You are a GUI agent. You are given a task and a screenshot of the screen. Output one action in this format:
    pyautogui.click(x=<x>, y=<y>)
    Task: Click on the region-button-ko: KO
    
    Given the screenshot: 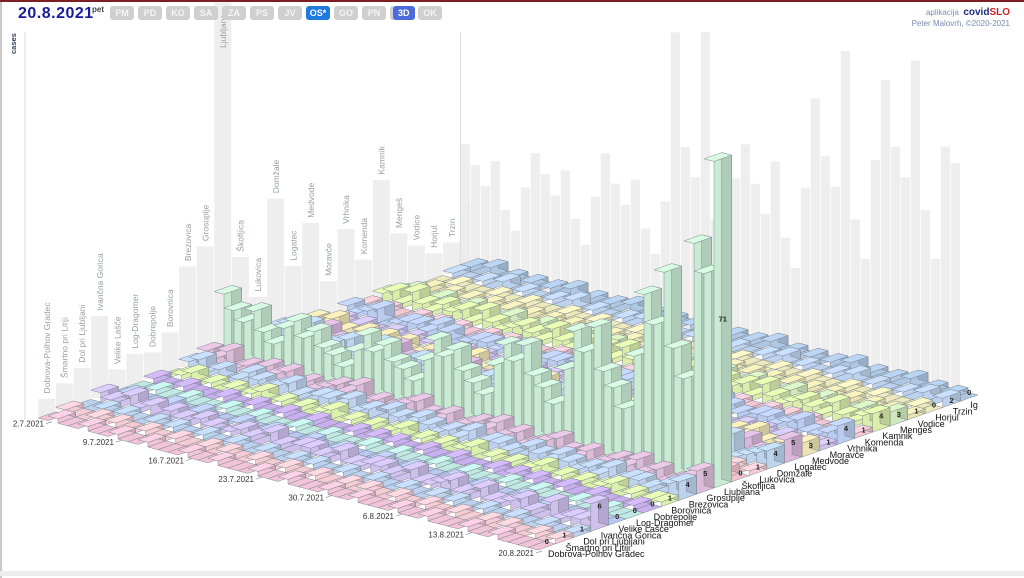 What is the action you would take?
    pyautogui.click(x=178, y=13)
    